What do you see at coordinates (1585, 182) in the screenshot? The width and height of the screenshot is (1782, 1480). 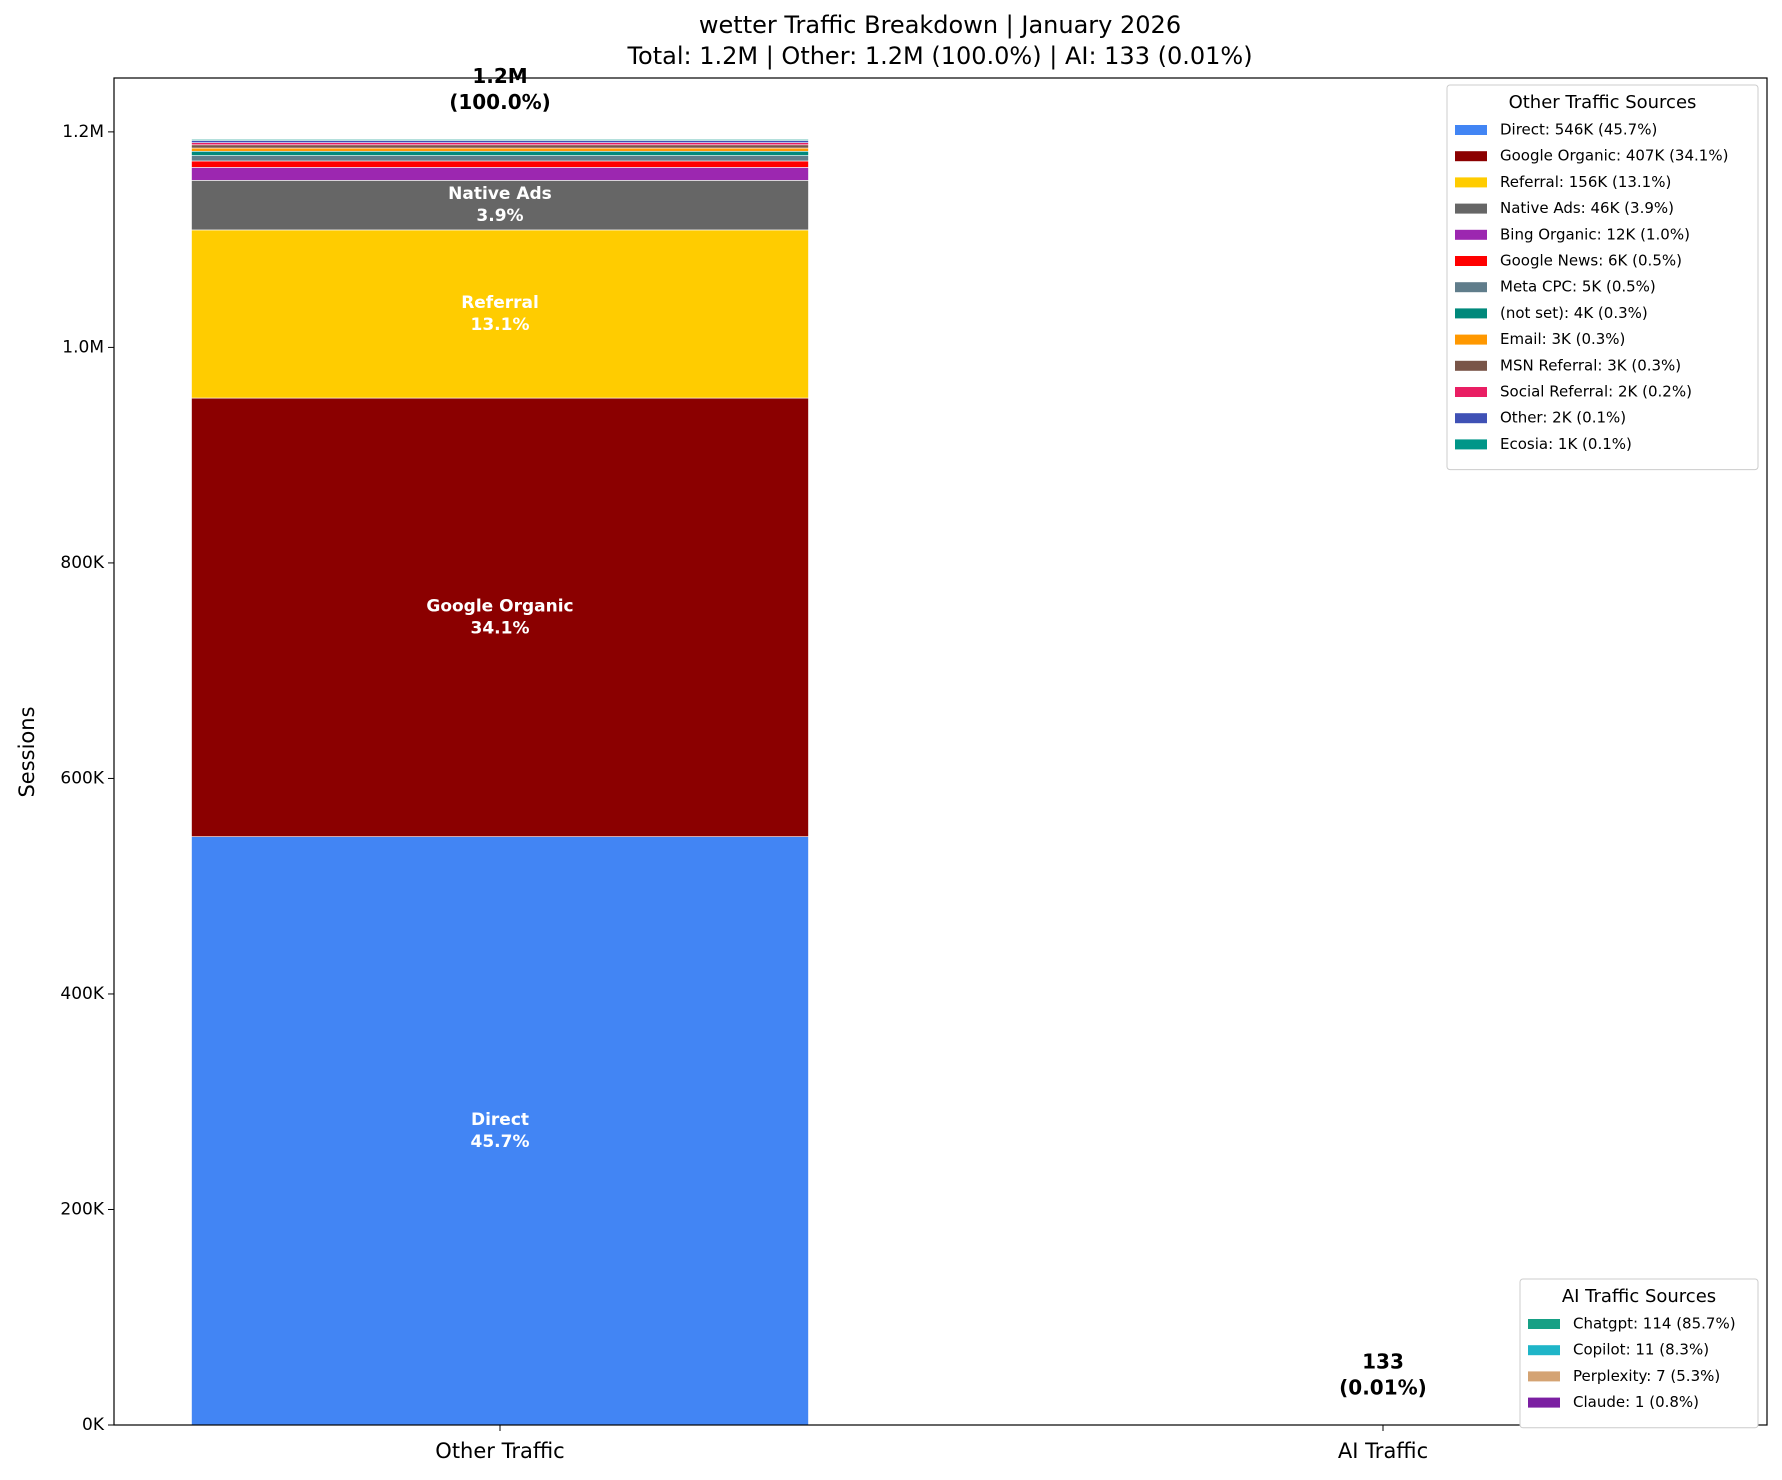 I see `legend-label: Referral: 156K (13.1%)` at bounding box center [1585, 182].